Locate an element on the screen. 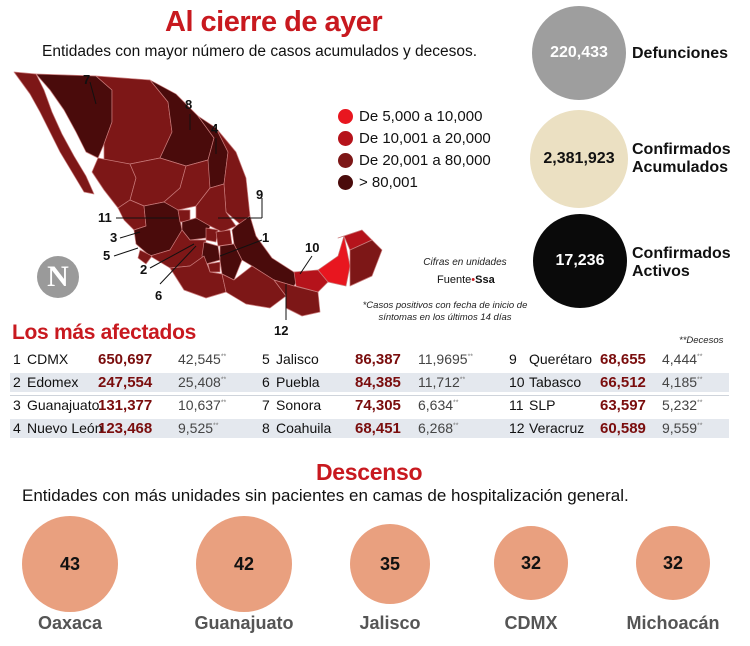  deaths-value: 11,9695** is located at coordinates (445, 359).